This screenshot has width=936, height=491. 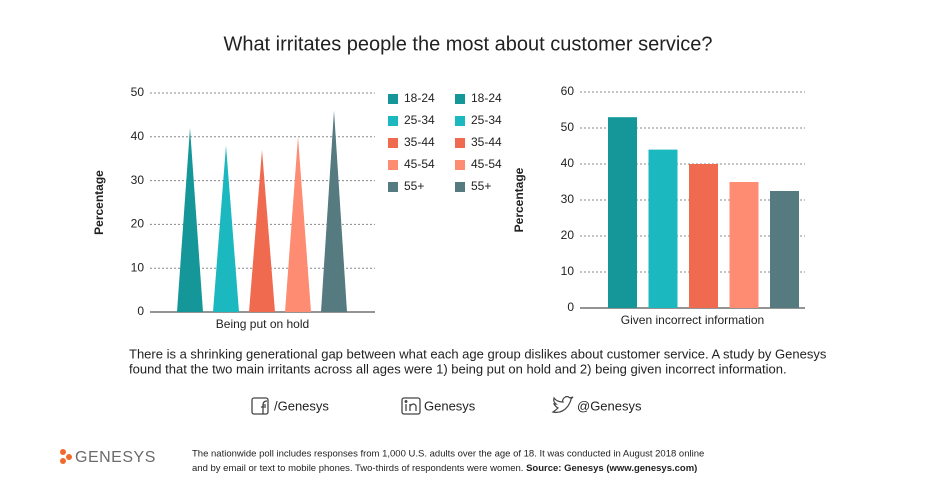 What do you see at coordinates (609, 405) in the screenshot?
I see `twitter-handle: @Genesys` at bounding box center [609, 405].